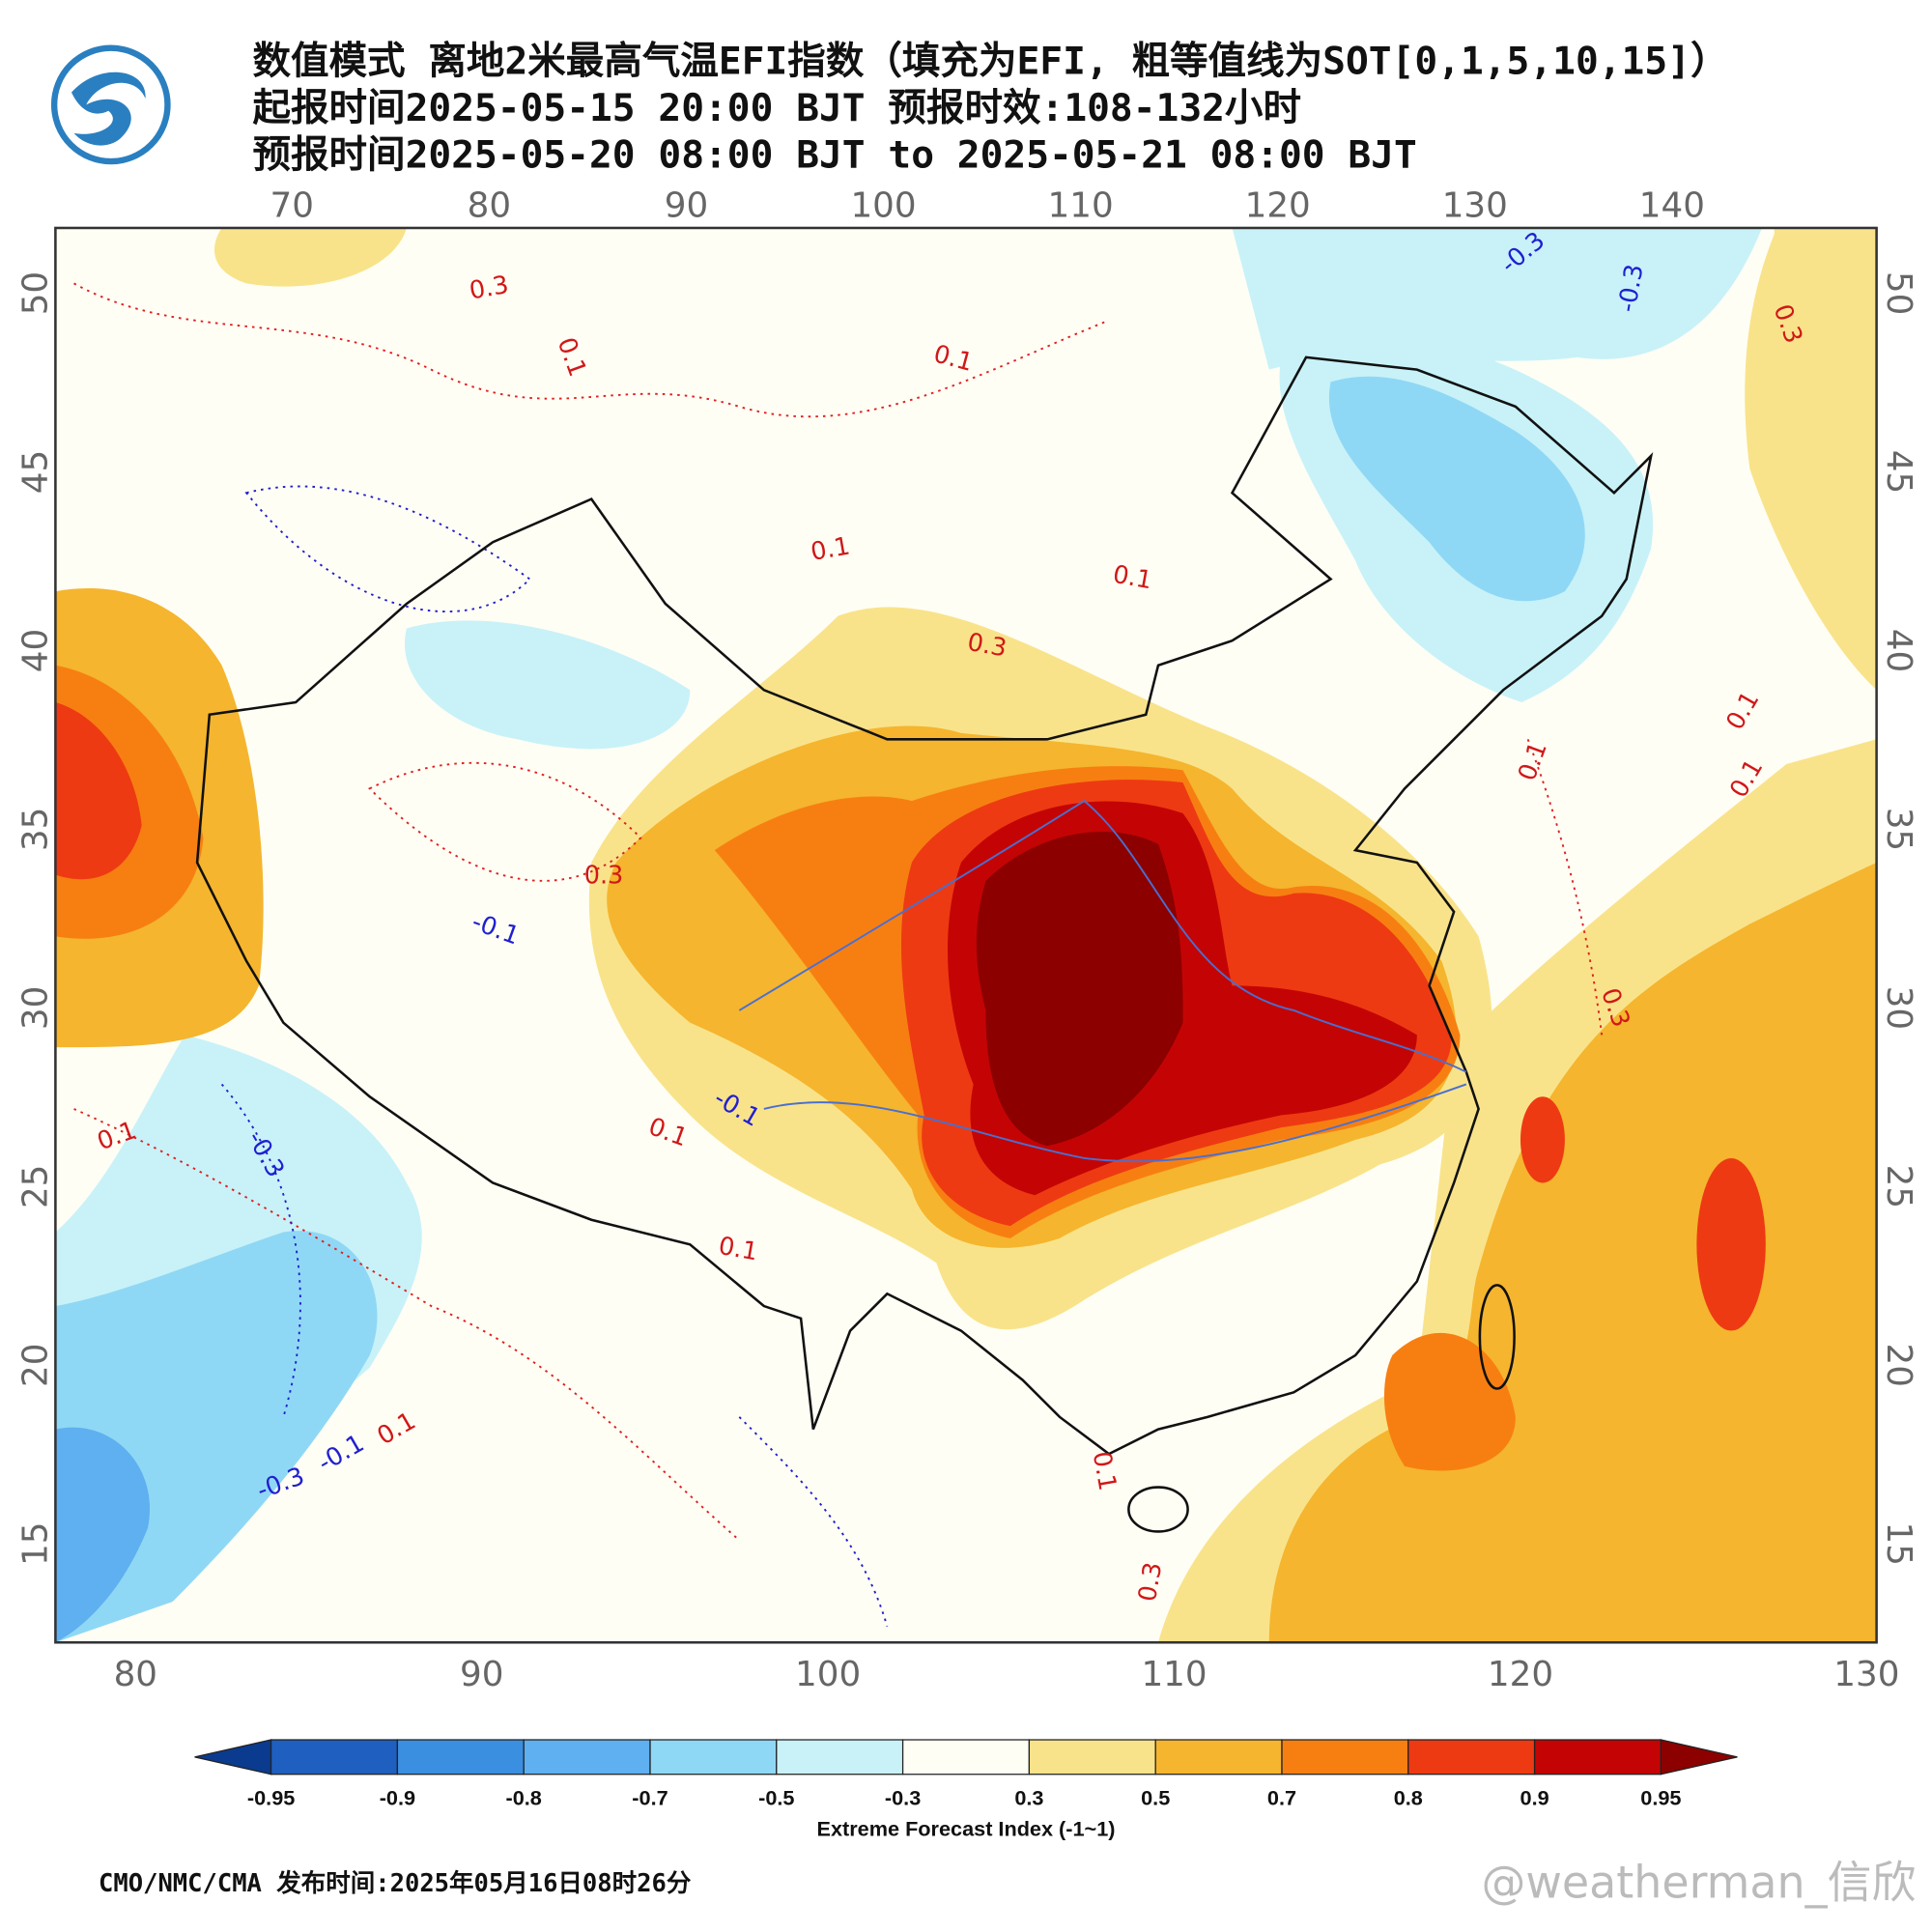 The width and height of the screenshot is (1932, 1932). I want to click on logo, so click(110, 104).